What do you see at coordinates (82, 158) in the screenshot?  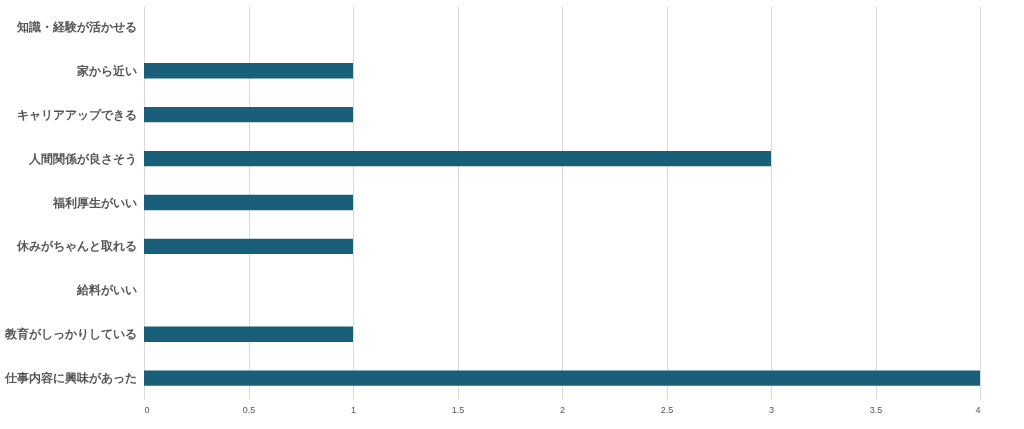 I see `y-tick-label: 人間関係が良さそう` at bounding box center [82, 158].